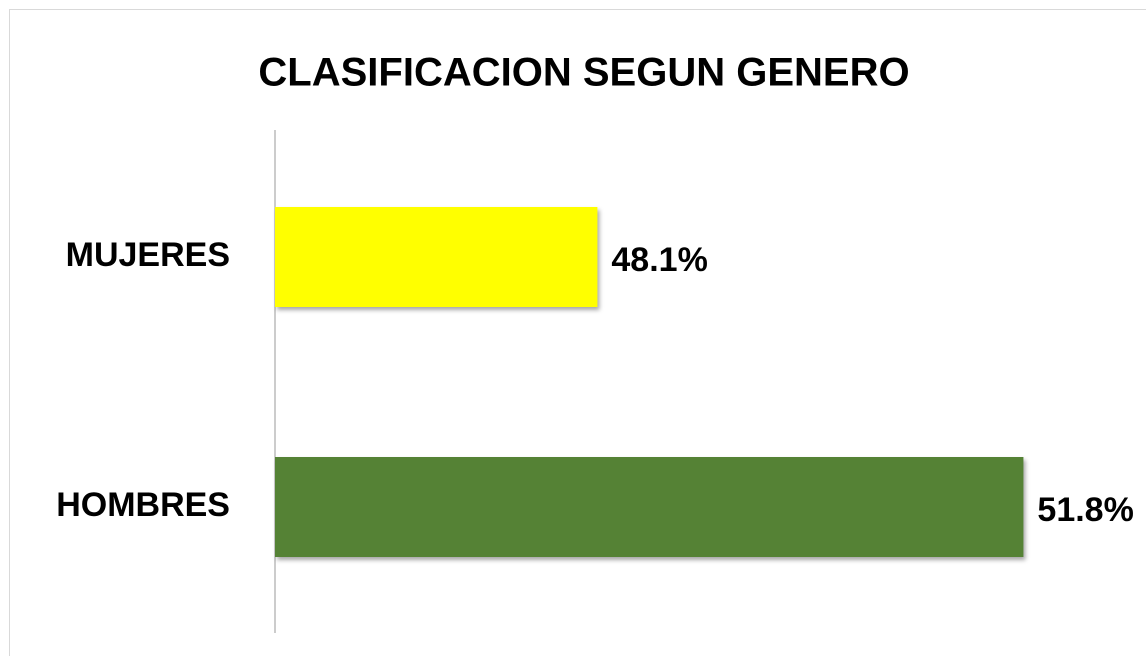  What do you see at coordinates (148, 255) in the screenshot?
I see `y-tick-label: MUJERES` at bounding box center [148, 255].